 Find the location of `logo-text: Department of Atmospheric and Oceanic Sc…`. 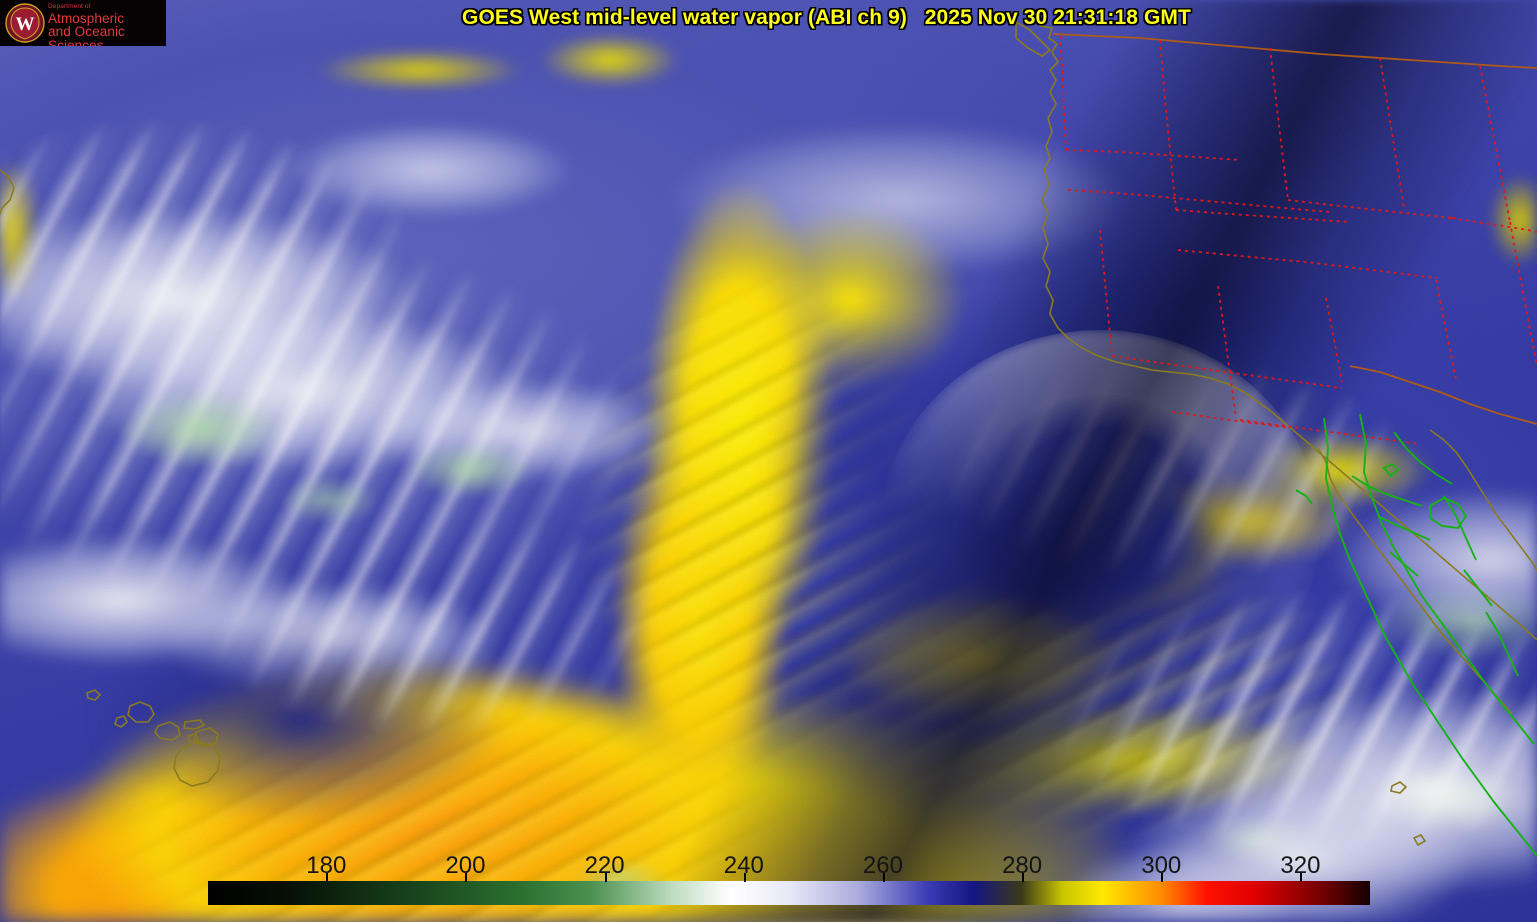

logo-text: Department of Atmospheric and Oceanic Sc… is located at coordinates (107, 24).